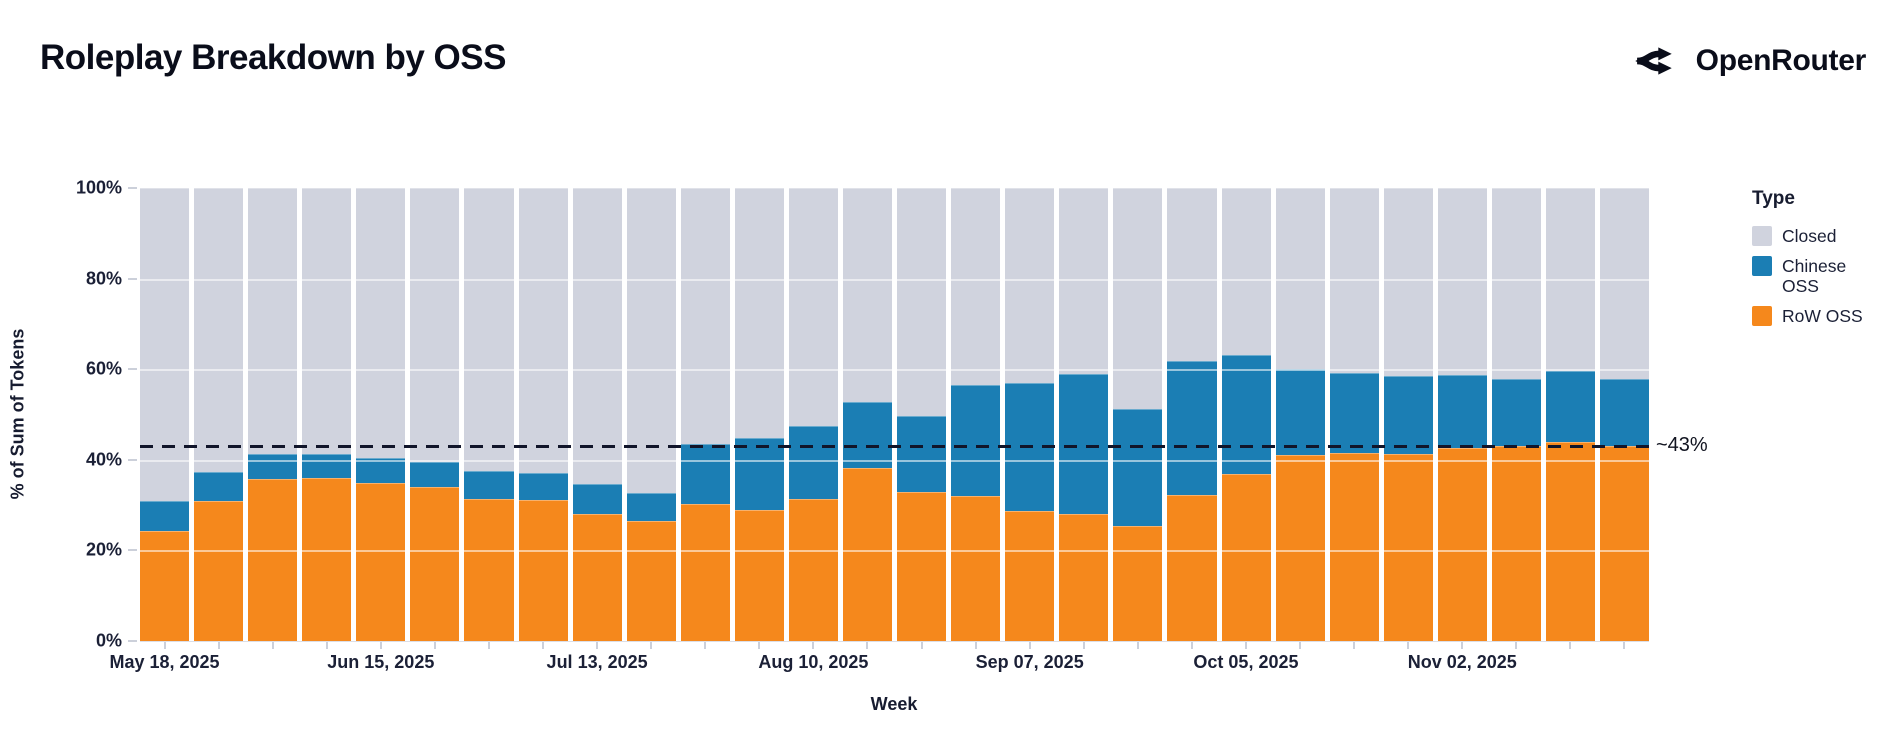 The width and height of the screenshot is (1878, 730). I want to click on legend-item-row-oss: RoW OSS, so click(1813, 316).